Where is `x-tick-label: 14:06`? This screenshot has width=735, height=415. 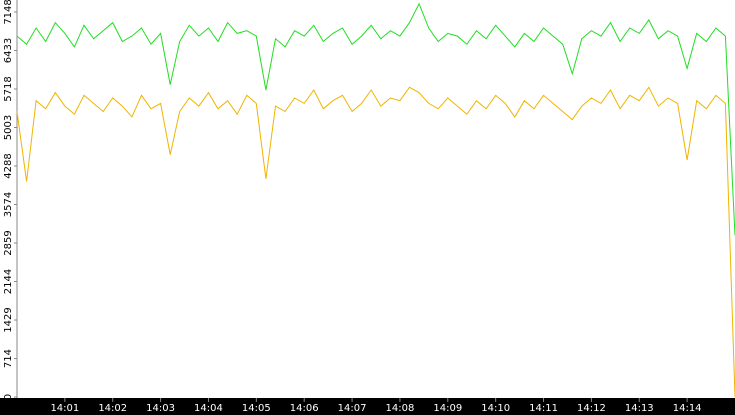 x-tick-label: 14:06 is located at coordinates (304, 408).